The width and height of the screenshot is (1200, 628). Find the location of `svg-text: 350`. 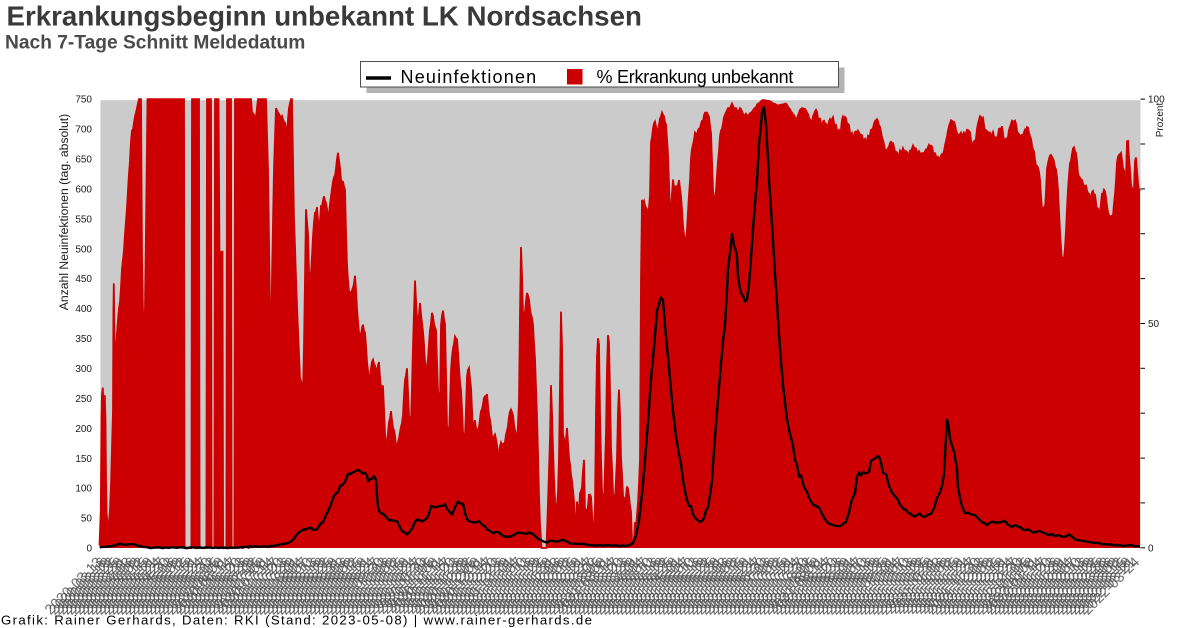

svg-text: 350 is located at coordinates (83, 339).